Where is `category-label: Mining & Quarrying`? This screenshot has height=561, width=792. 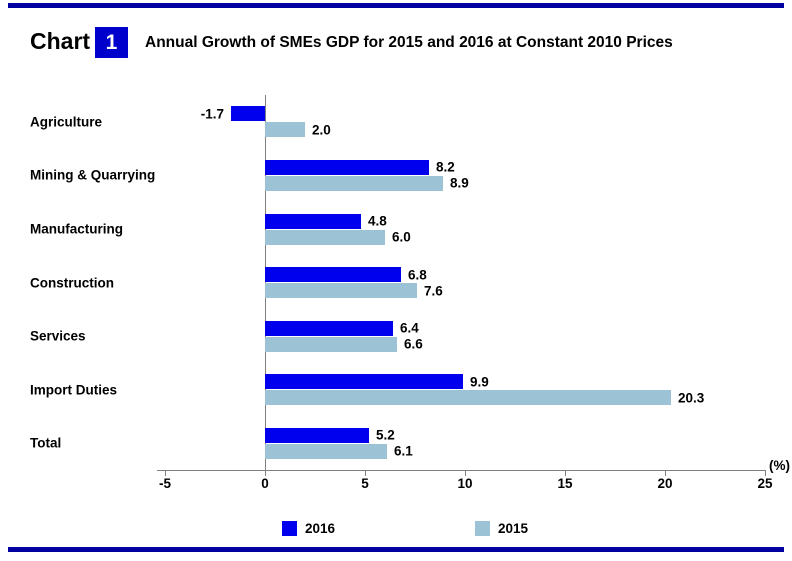 category-label: Mining & Quarrying is located at coordinates (93, 175).